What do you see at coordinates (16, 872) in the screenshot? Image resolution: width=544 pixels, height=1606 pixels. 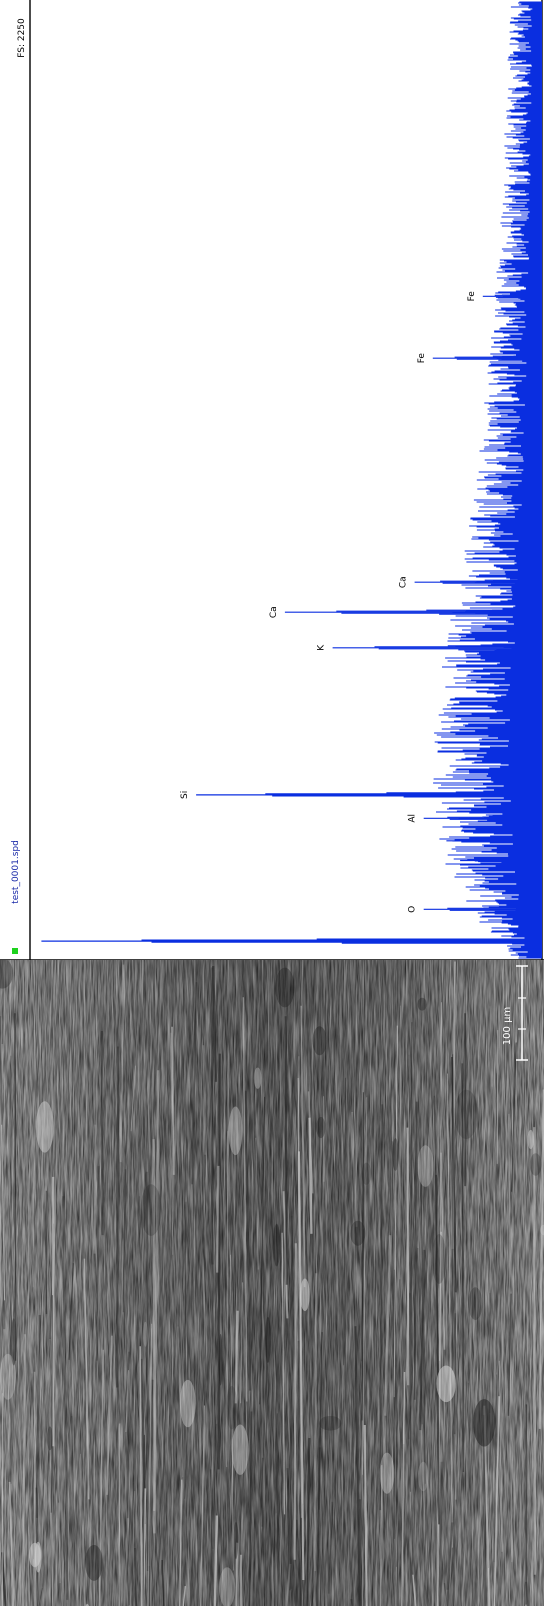 I see `filename-label: test_0001.spd` at bounding box center [16, 872].